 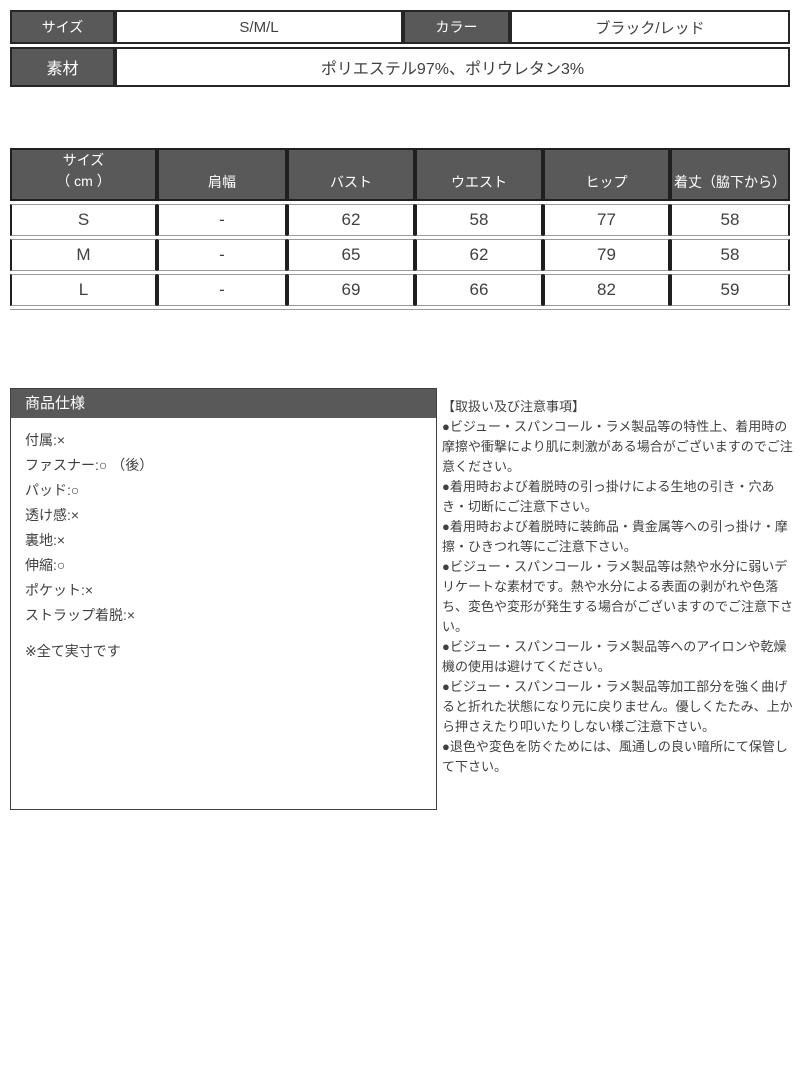 What do you see at coordinates (83, 181) in the screenshot?
I see `size-header-line2: （ cm ）` at bounding box center [83, 181].